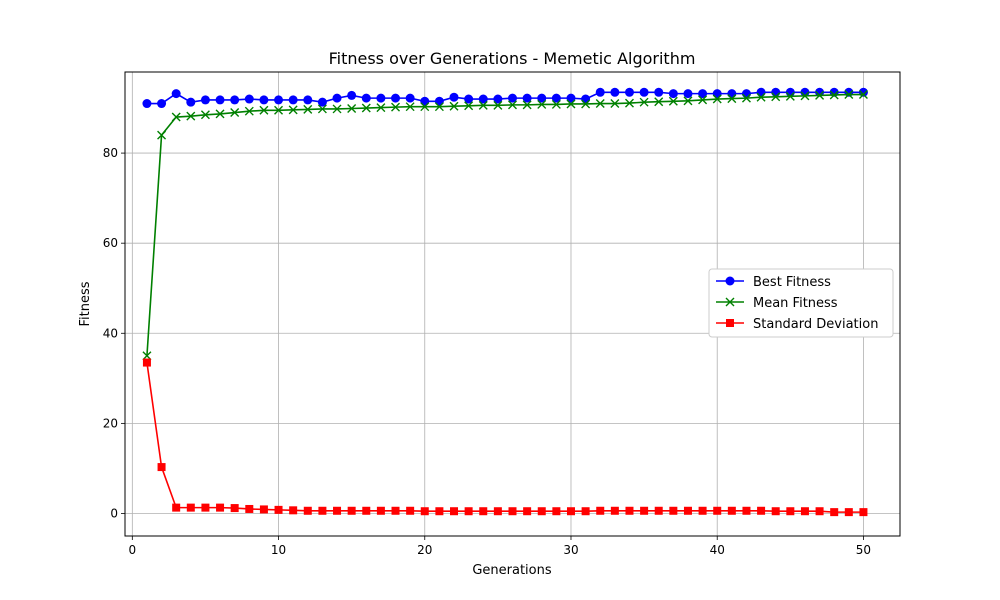 The width and height of the screenshot is (1000, 600). Describe the element at coordinates (499, 546) in the screenshot. I see `x-axis: 0 10 20 30 40 50` at that location.